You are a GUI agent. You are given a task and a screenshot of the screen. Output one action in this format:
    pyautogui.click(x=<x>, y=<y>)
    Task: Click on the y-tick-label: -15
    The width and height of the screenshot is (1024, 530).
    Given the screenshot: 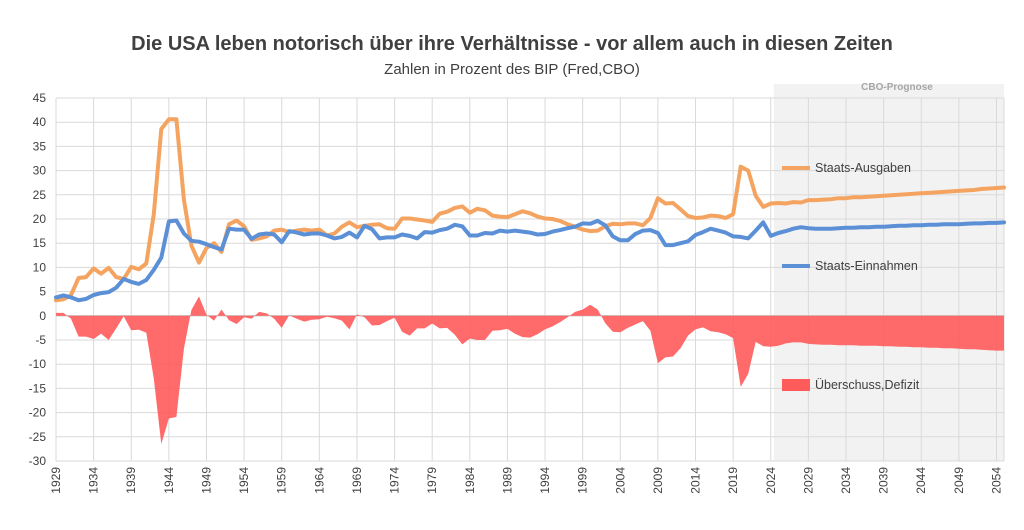 What is the action you would take?
    pyautogui.click(x=38, y=388)
    